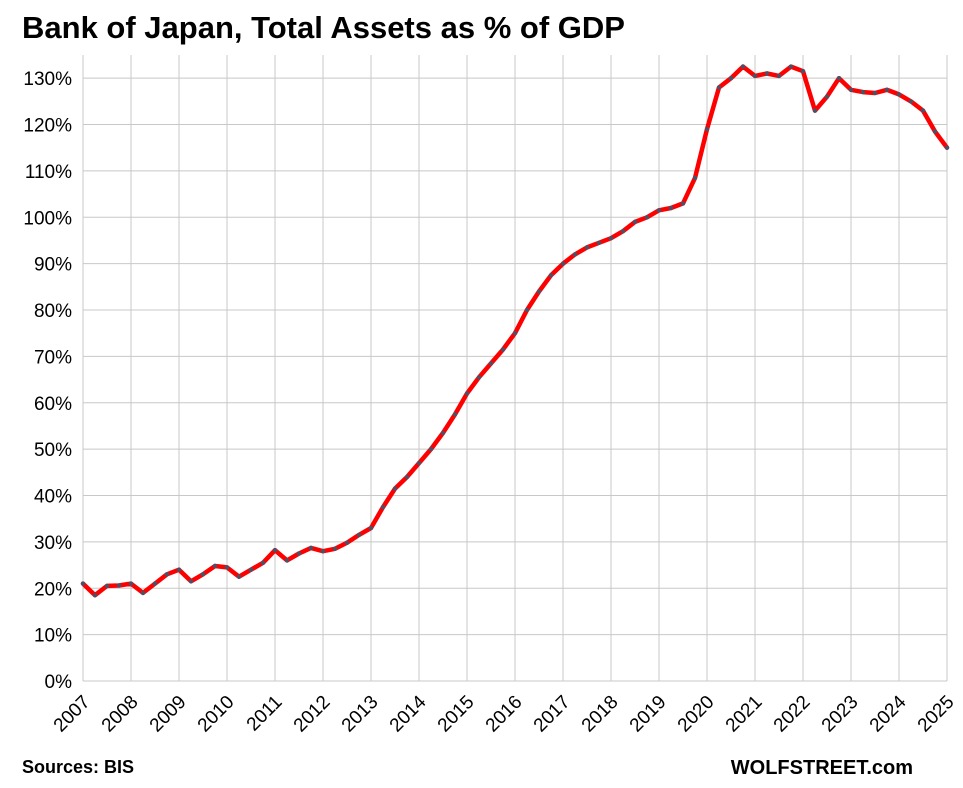 This screenshot has width=963, height=788. What do you see at coordinates (72, 714) in the screenshot?
I see `x-tick-label: 2007` at bounding box center [72, 714].